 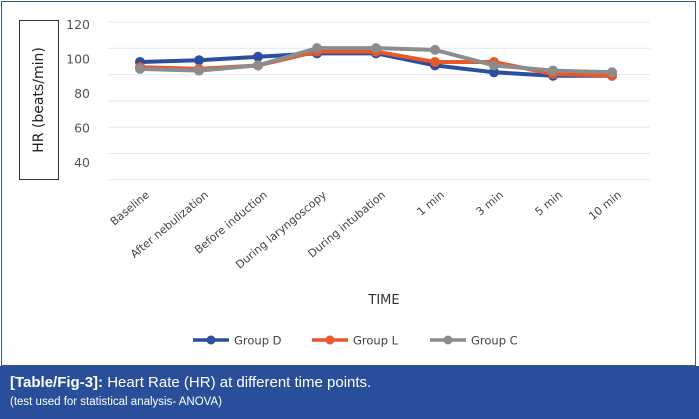 What do you see at coordinates (82, 93) in the screenshot?
I see `y-tick-label: 80` at bounding box center [82, 93].